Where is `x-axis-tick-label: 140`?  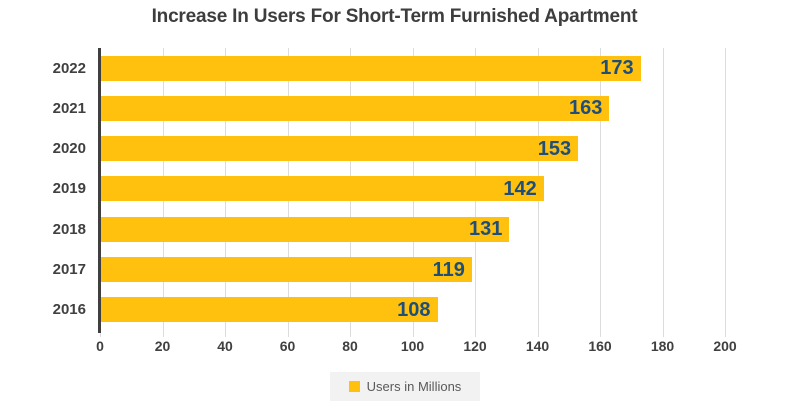
x-axis-tick-label: 140 is located at coordinates (537, 346).